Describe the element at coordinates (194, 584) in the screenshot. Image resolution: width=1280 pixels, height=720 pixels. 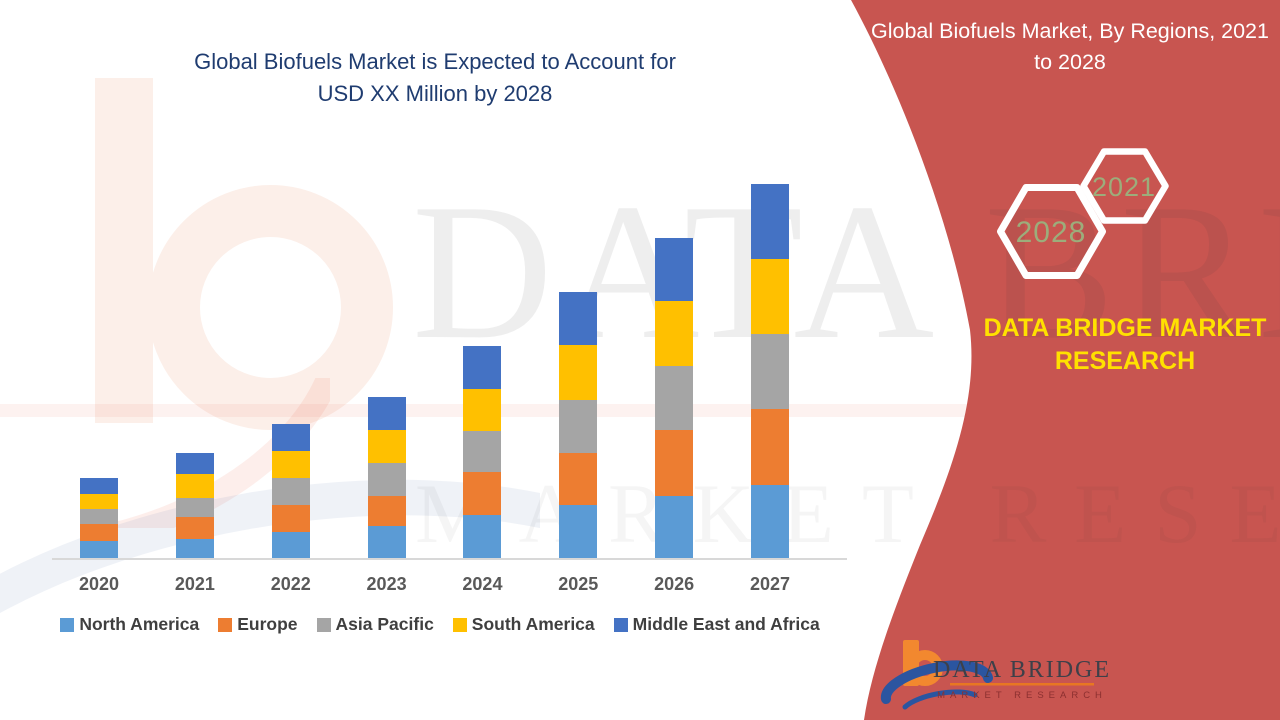
I see `x-label-2021: 2021` at that location.